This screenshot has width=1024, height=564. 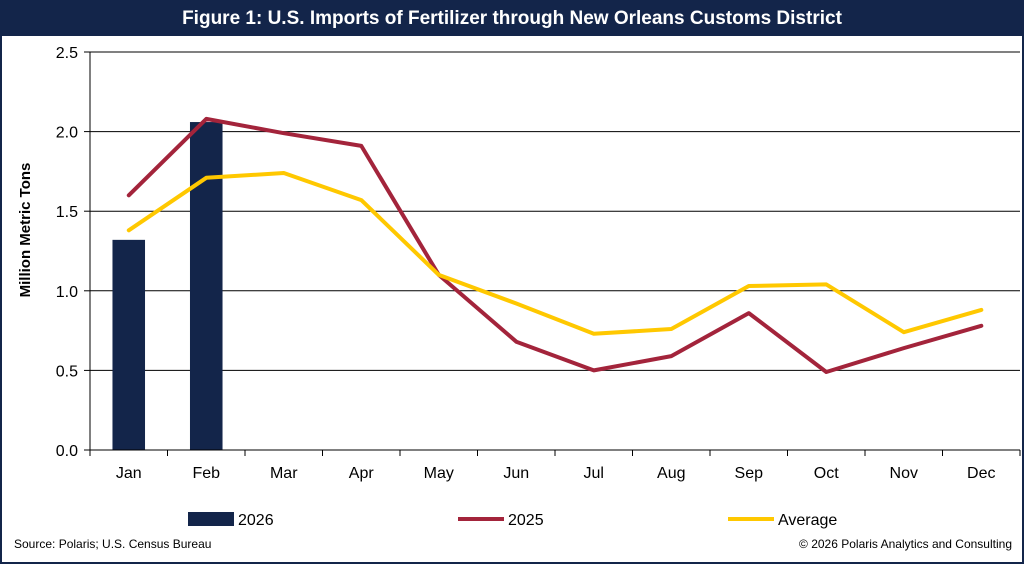 I want to click on x-tick-label: Jun, so click(x=516, y=473).